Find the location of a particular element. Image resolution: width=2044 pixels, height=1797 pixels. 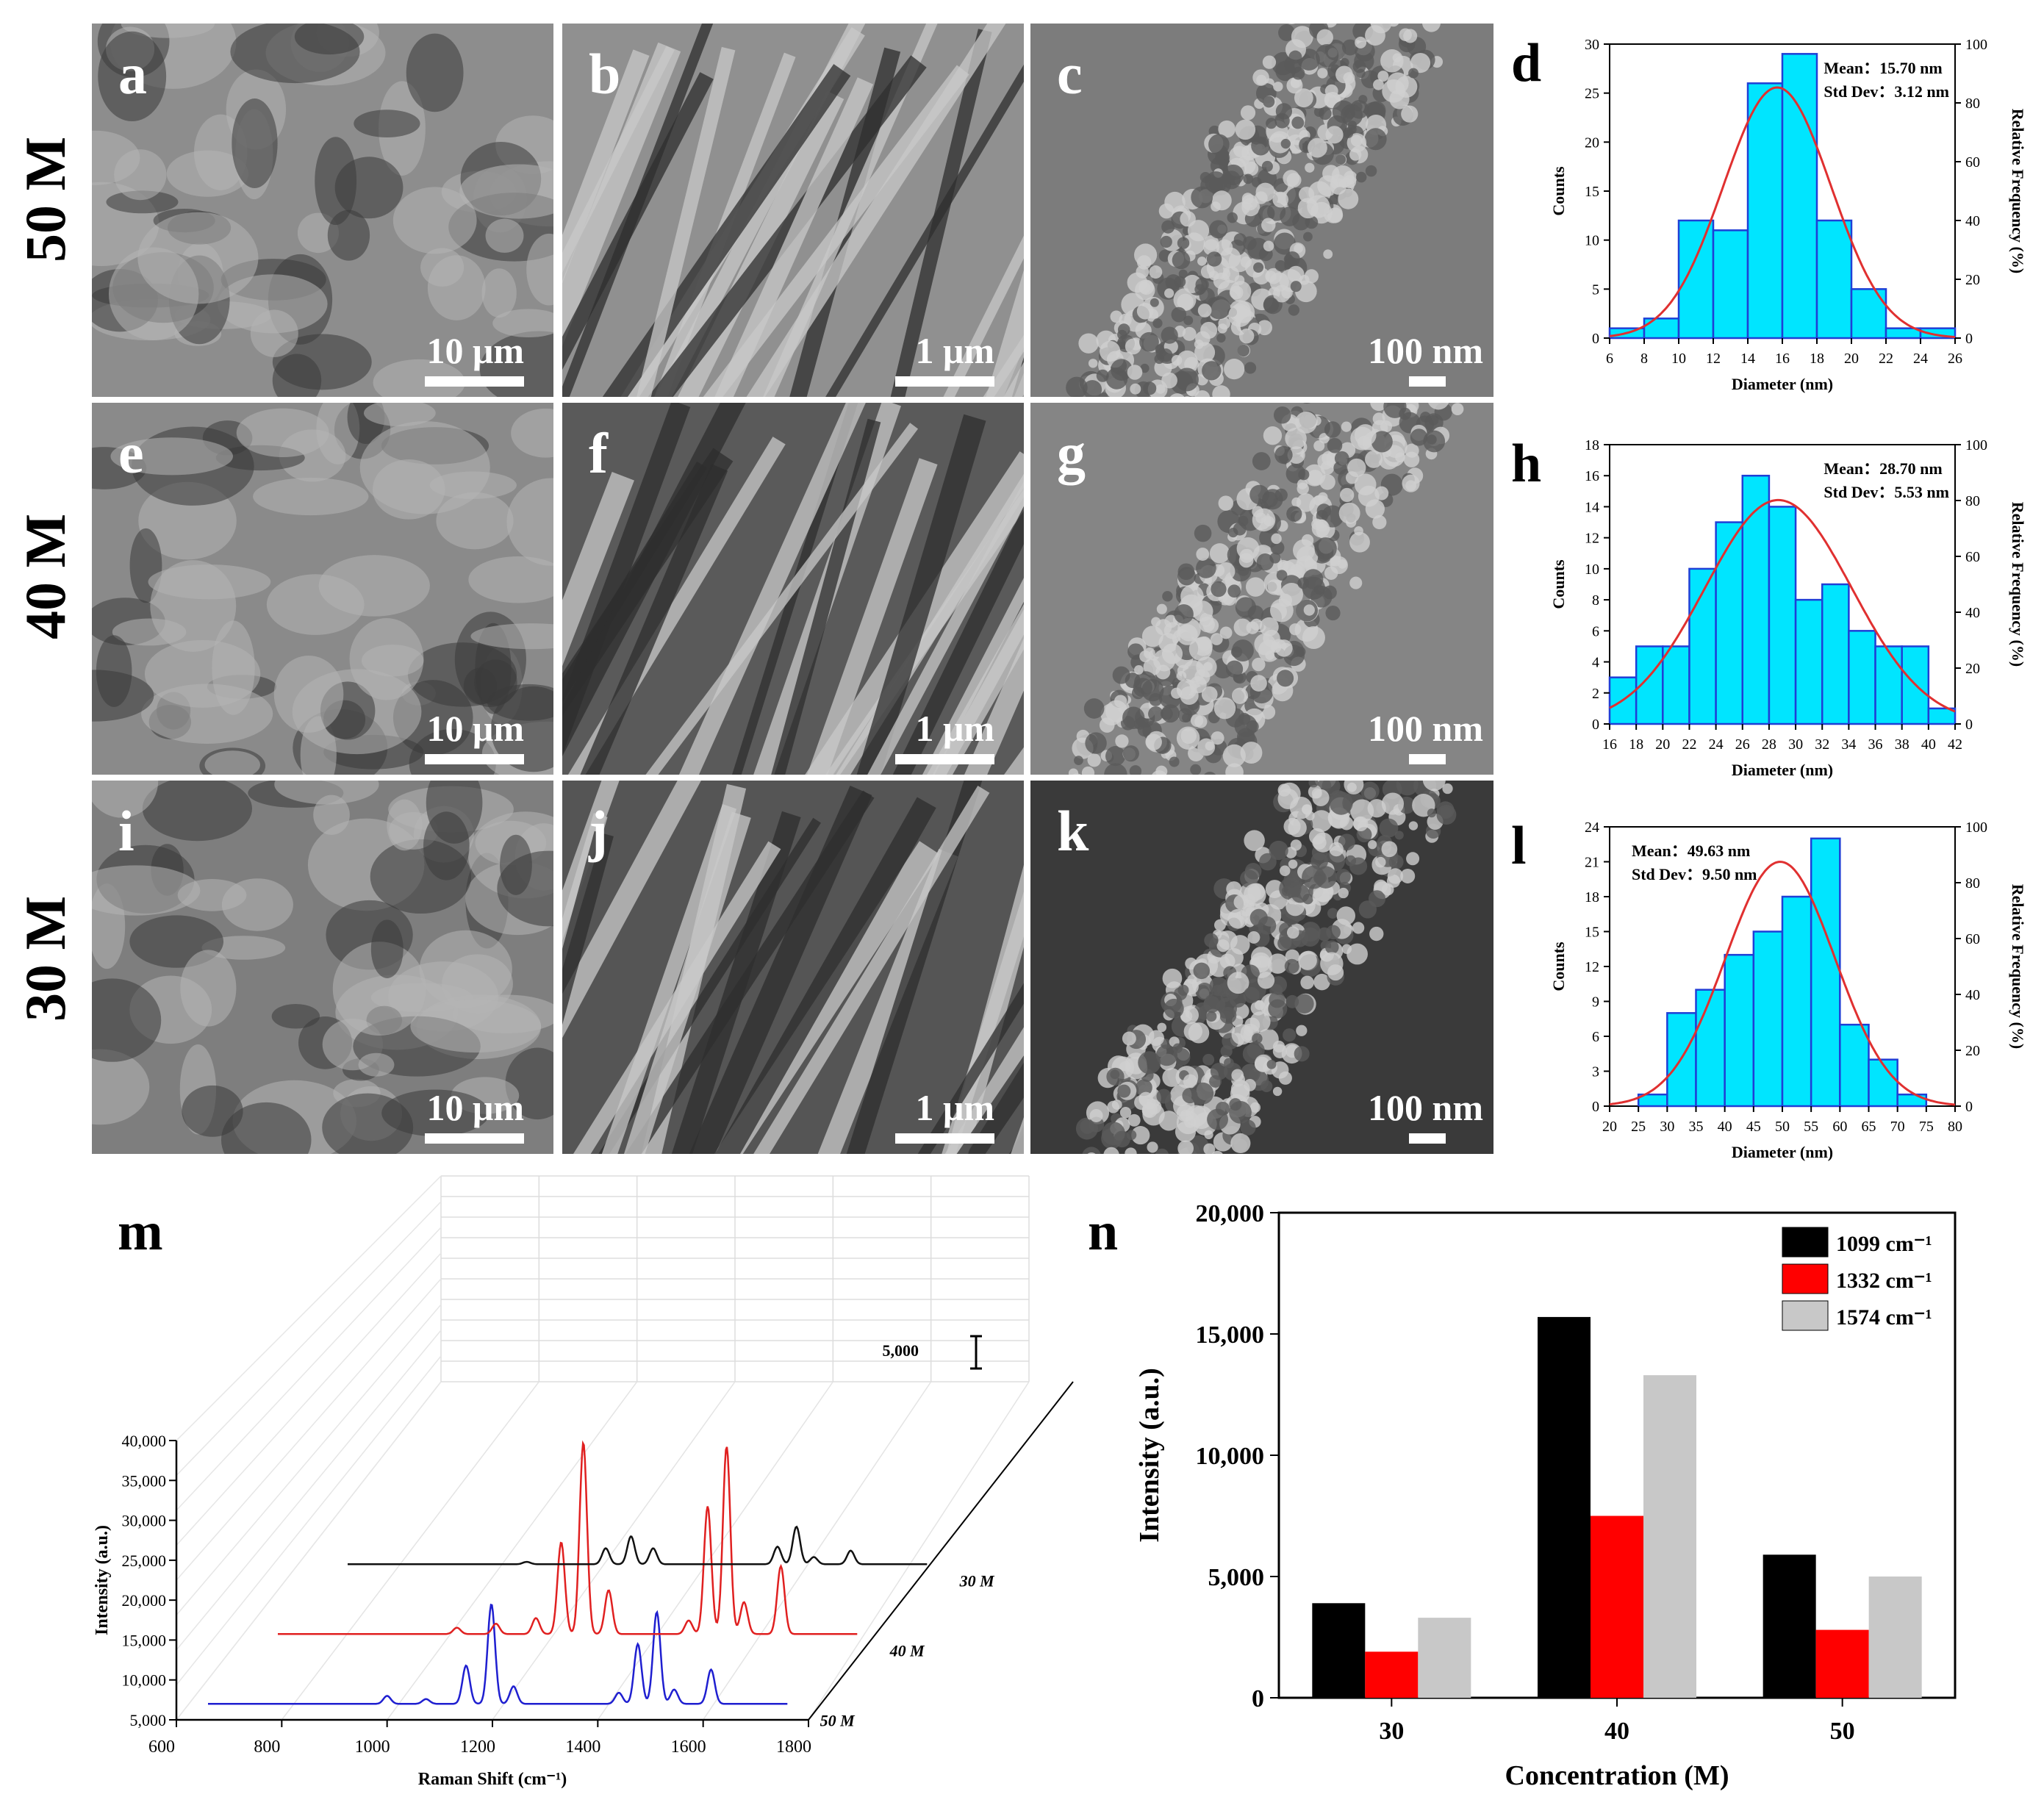

x-tick-label: 35 is located at coordinates (1696, 1127).